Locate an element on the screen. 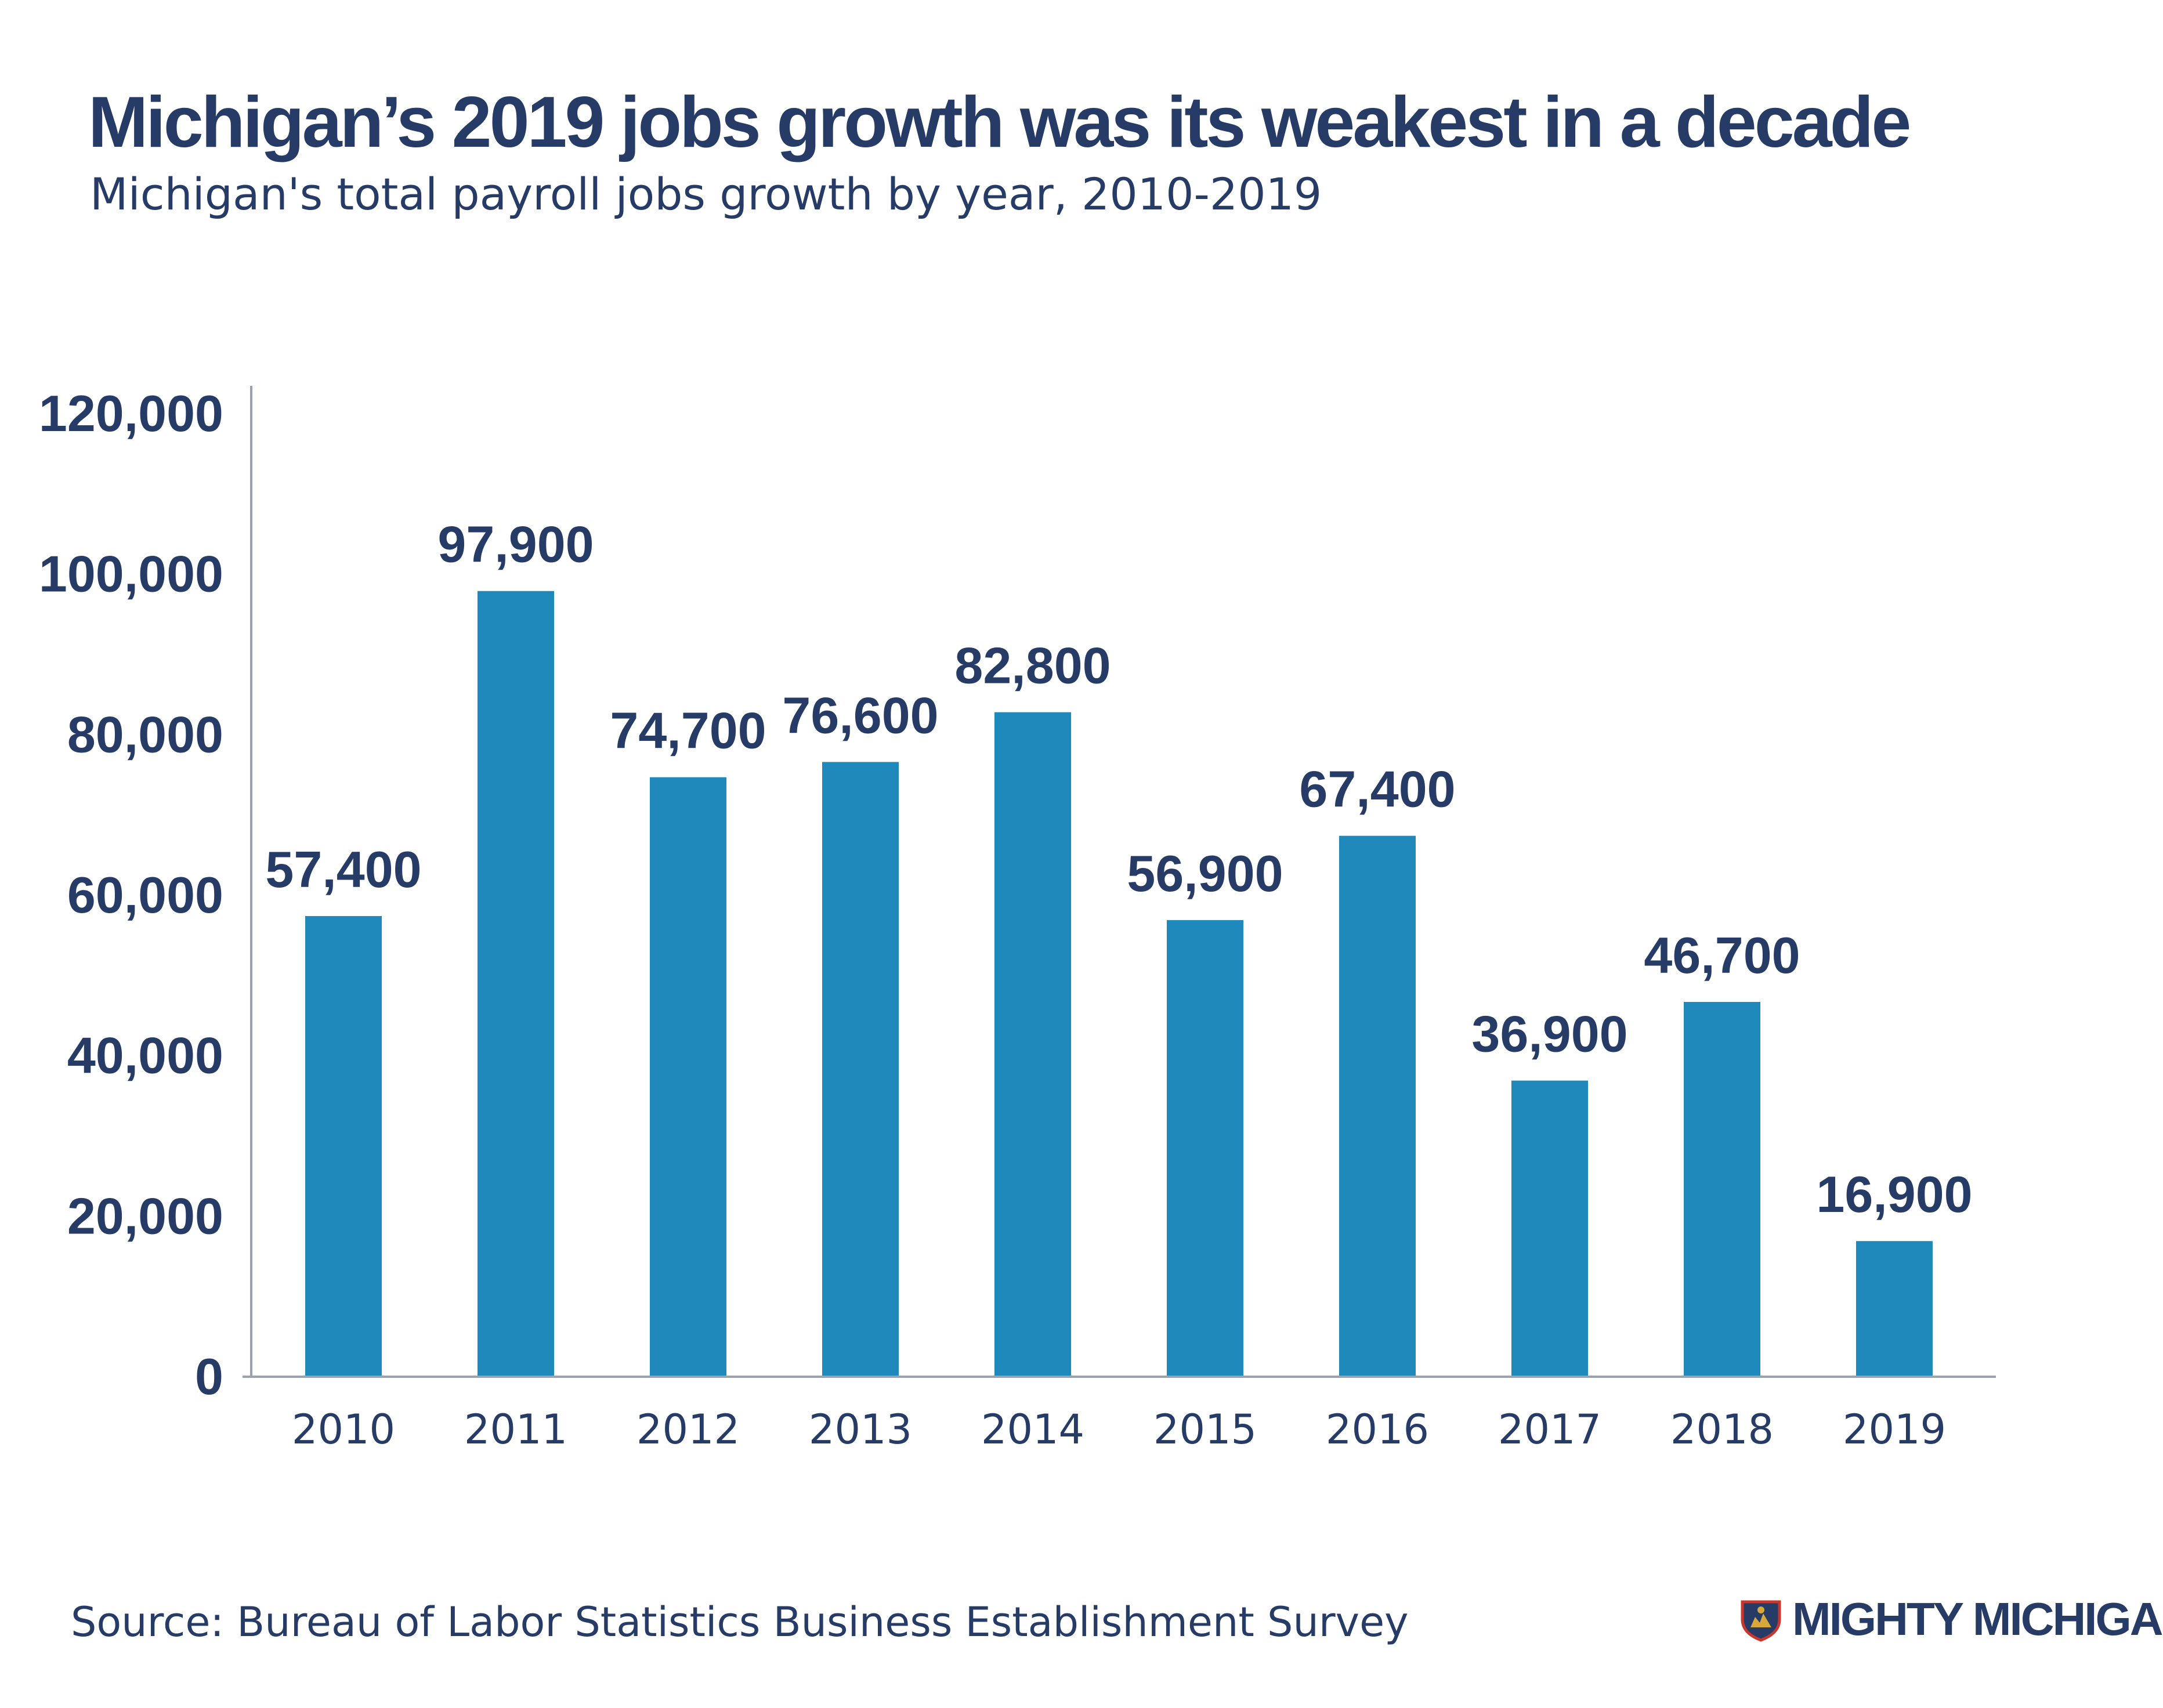 The width and height of the screenshot is (2163, 1708). data-label: 82,800 is located at coordinates (1033, 665).